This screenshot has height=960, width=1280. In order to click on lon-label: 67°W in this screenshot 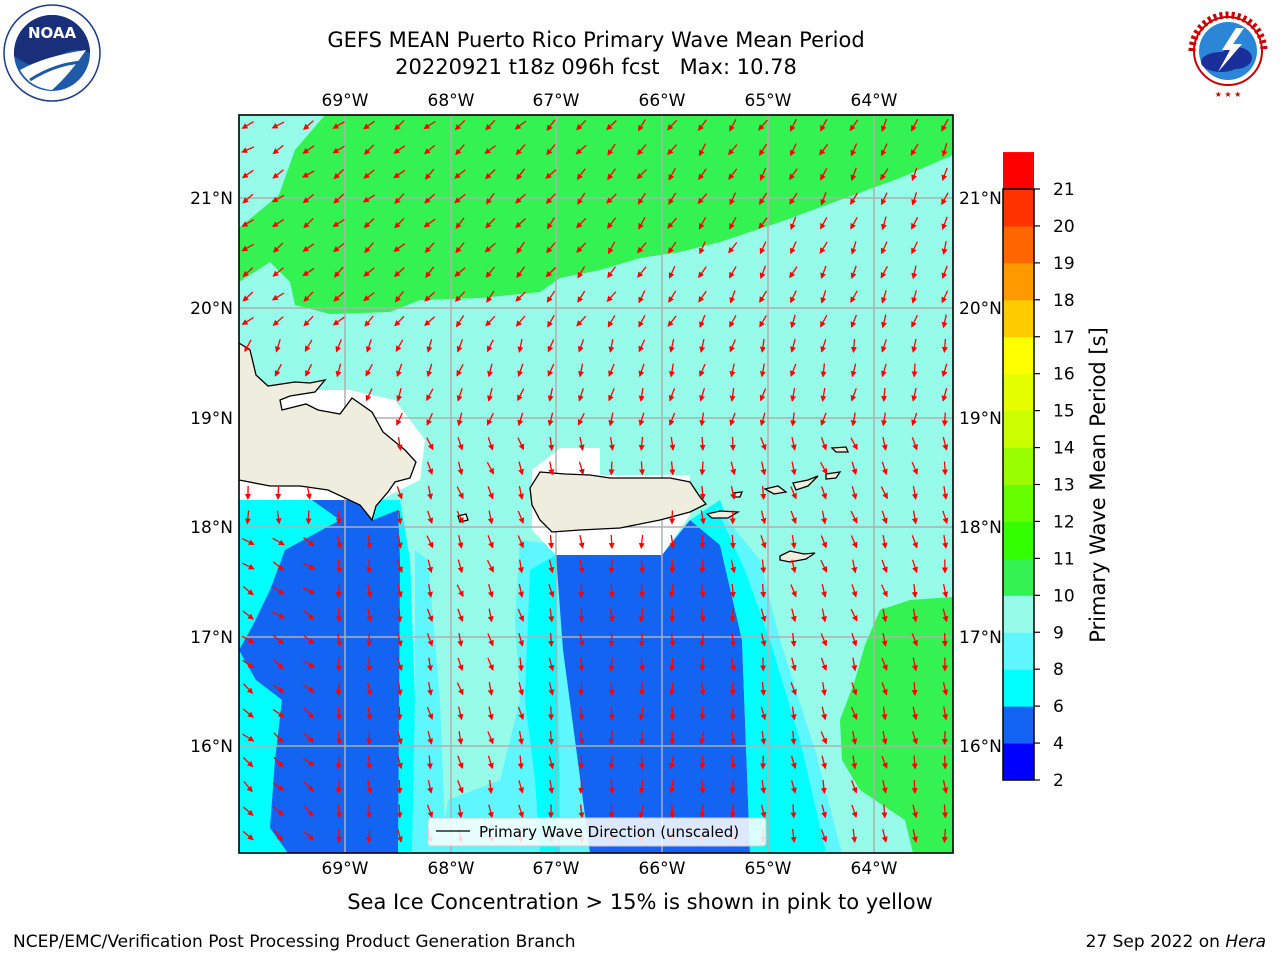, I will do `click(556, 869)`.